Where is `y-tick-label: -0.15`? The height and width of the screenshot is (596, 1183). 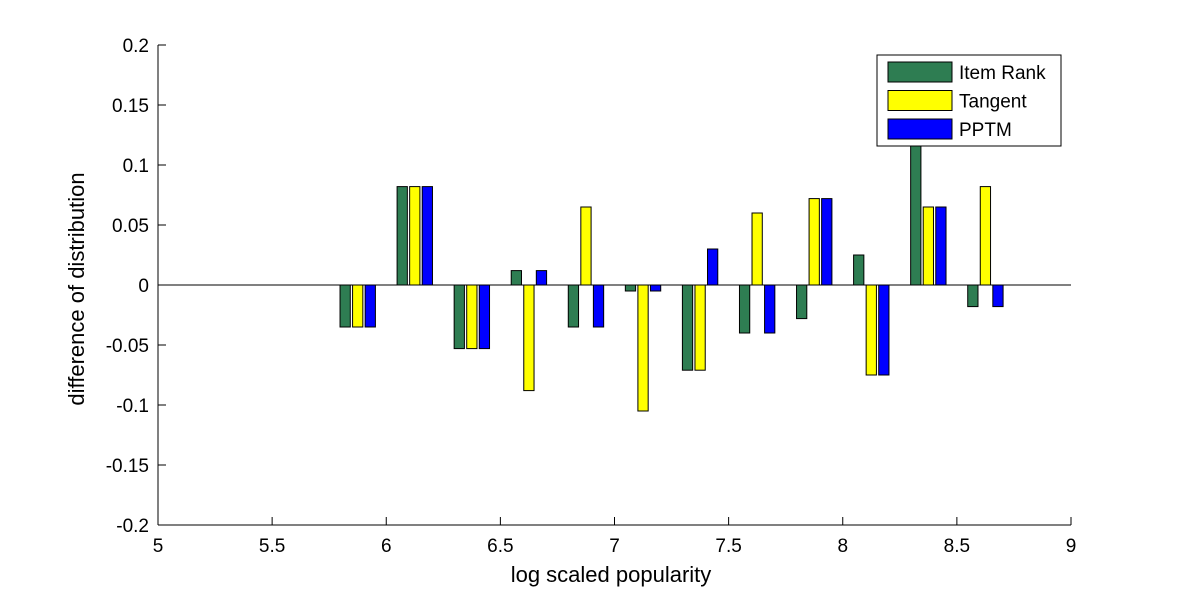 y-tick-label: -0.15 is located at coordinates (127, 466).